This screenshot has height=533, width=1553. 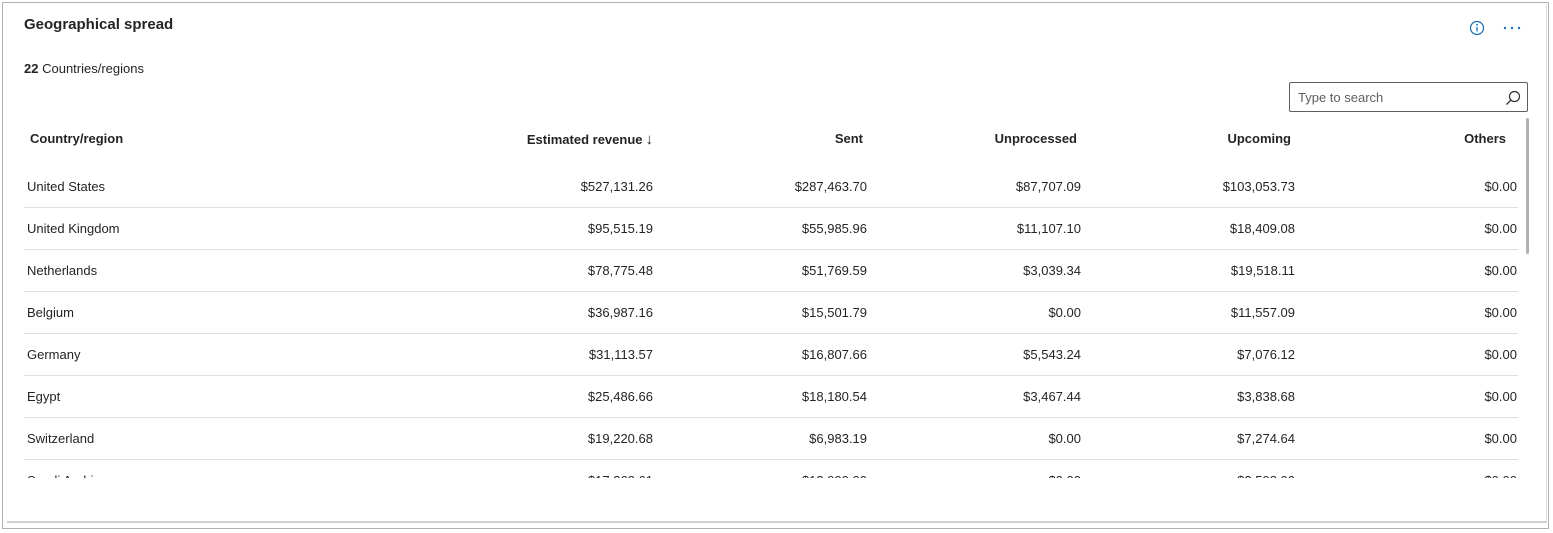 I want to click on info-icon, so click(x=1477, y=28).